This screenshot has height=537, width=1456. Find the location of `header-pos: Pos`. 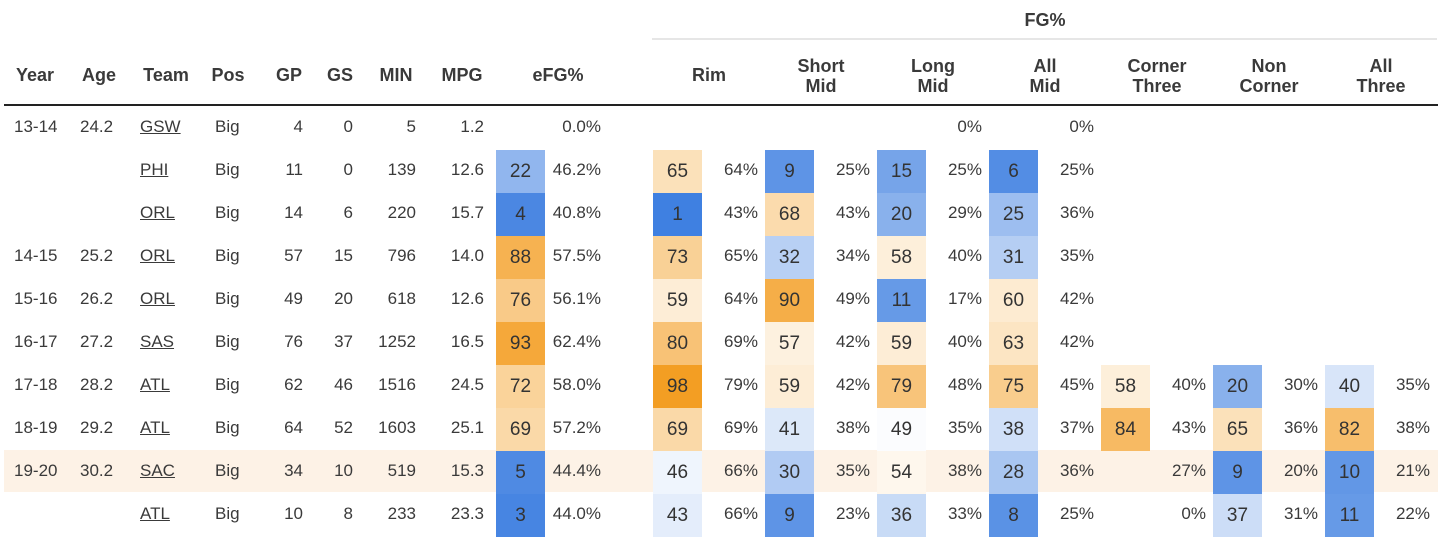

header-pos: Pos is located at coordinates (228, 75).